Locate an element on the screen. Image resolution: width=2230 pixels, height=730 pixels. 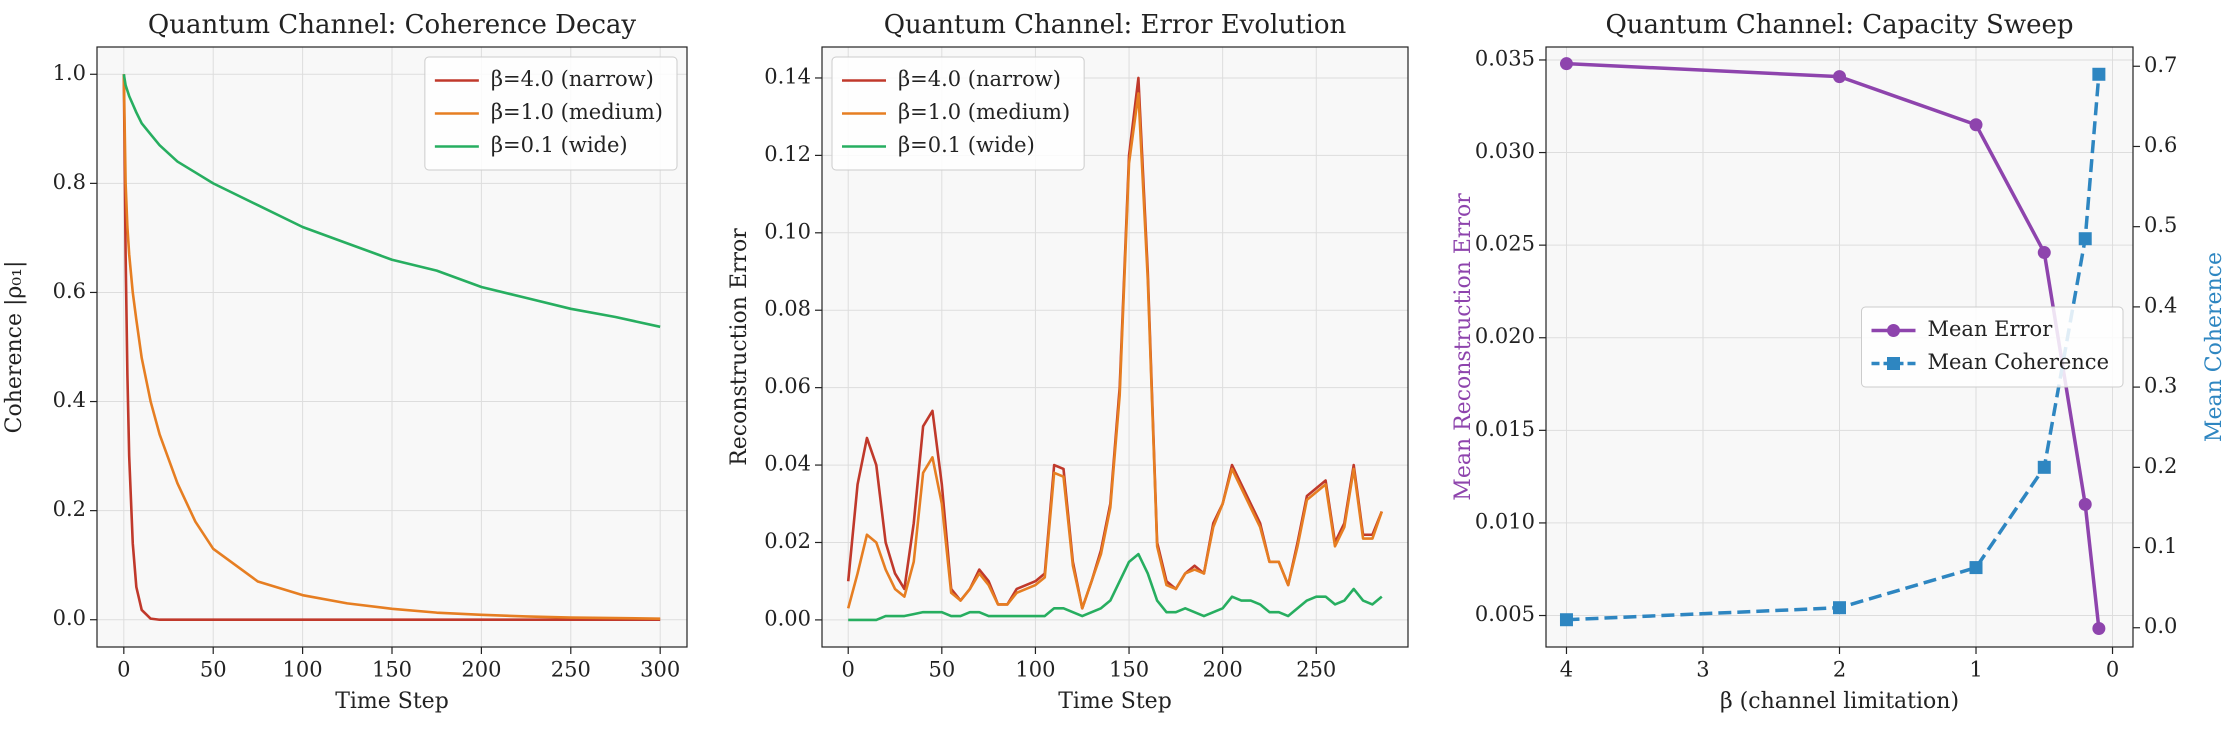
y-tick-label: 0.010 is located at coordinates (1505, 521).